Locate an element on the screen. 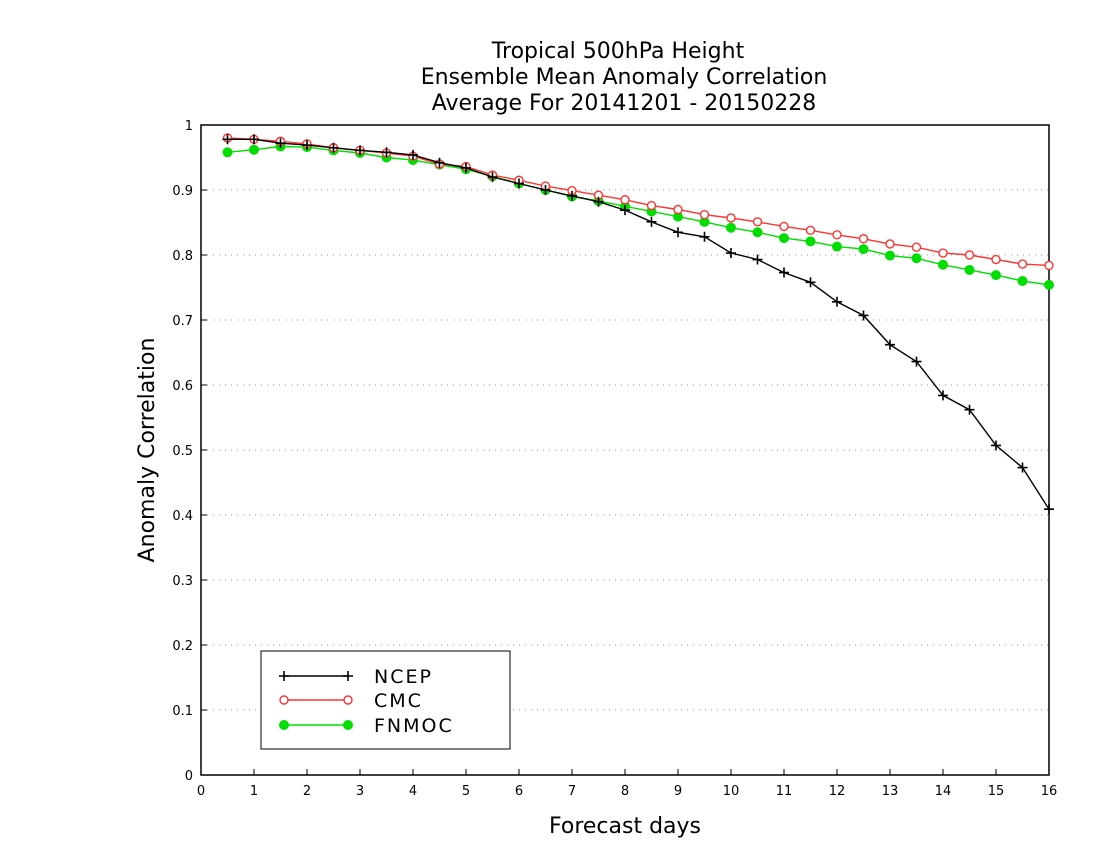 This screenshot has width=1100, height=850. x-tick-label: 13 is located at coordinates (890, 791).